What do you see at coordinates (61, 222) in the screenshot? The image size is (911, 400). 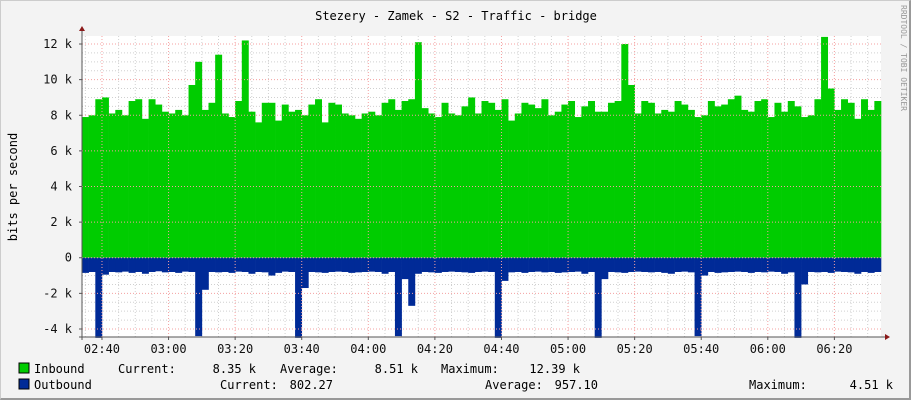 I see `y-tick-label: 2 k` at bounding box center [61, 222].